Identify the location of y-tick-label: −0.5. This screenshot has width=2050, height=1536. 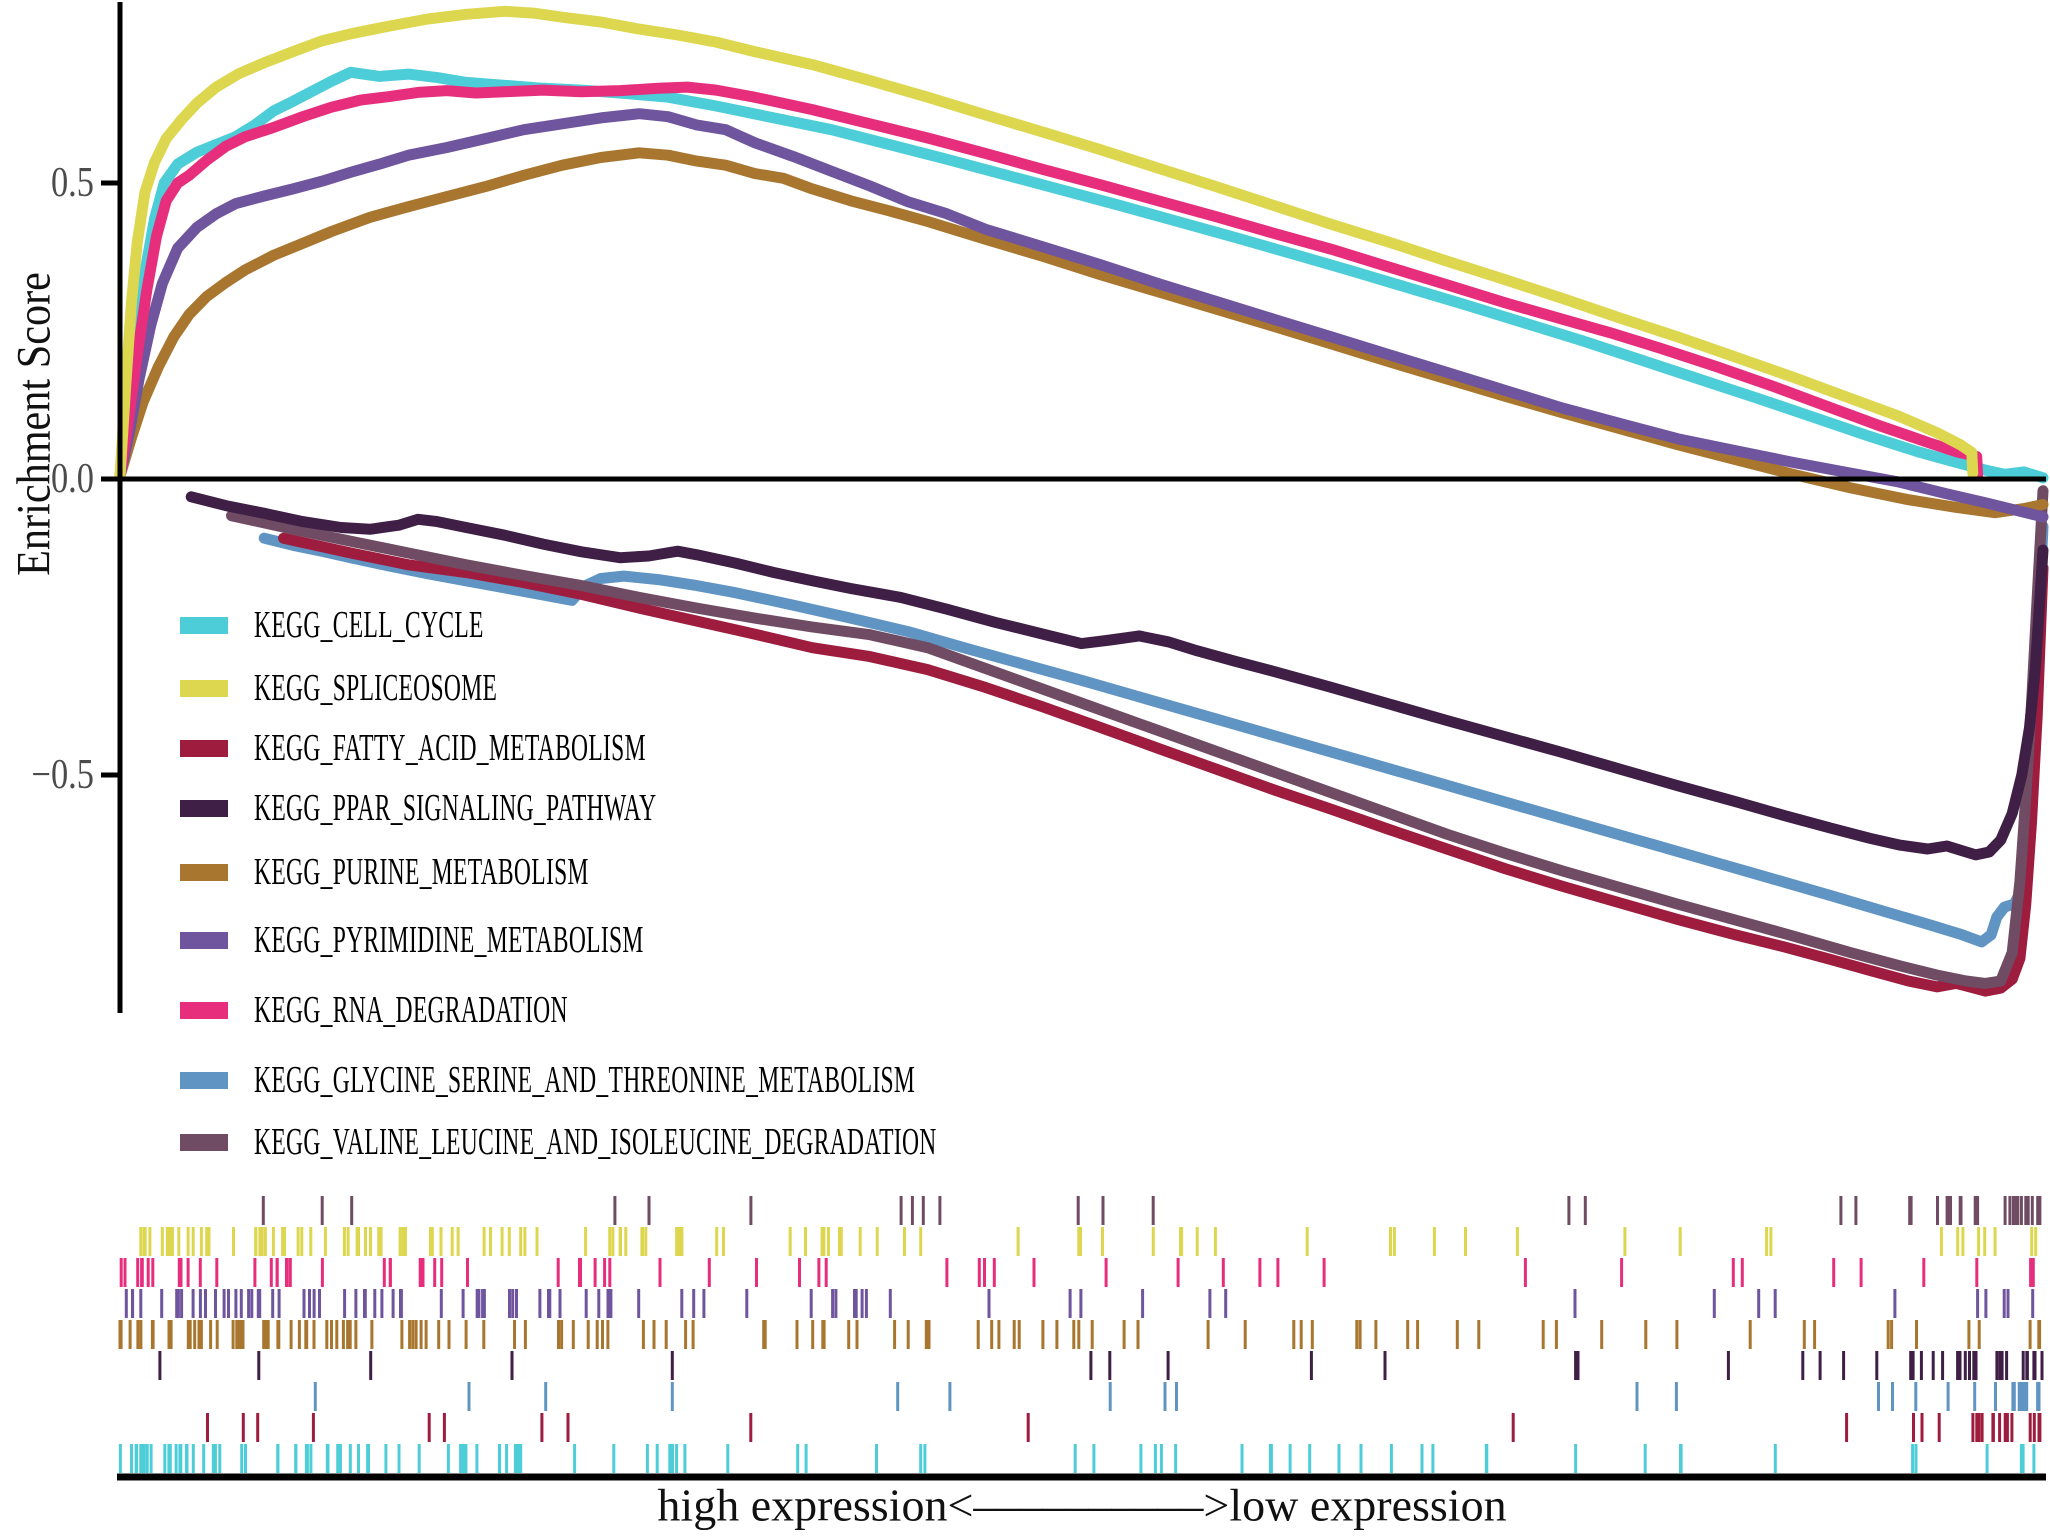
(62, 775).